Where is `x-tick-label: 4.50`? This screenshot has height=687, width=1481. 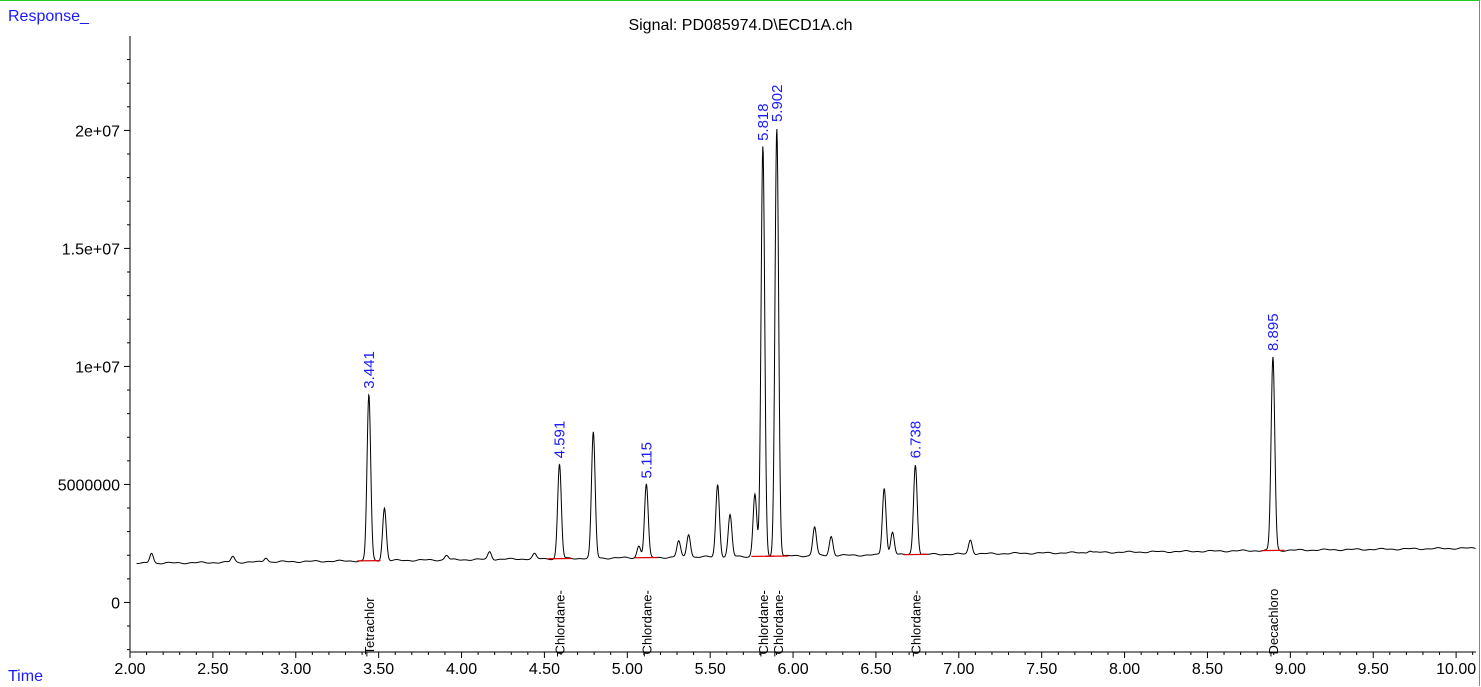
x-tick-label: 4.50 is located at coordinates (544, 669).